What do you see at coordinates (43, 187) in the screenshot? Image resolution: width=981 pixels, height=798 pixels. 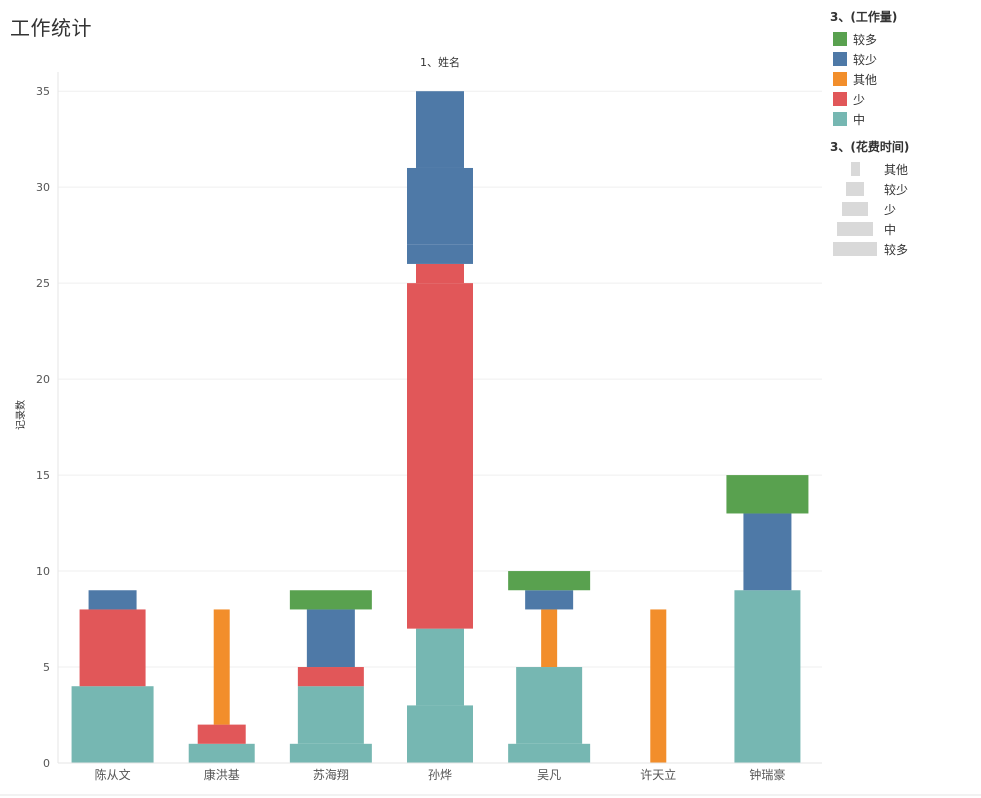 I see `y-tick-label: 30` at bounding box center [43, 187].